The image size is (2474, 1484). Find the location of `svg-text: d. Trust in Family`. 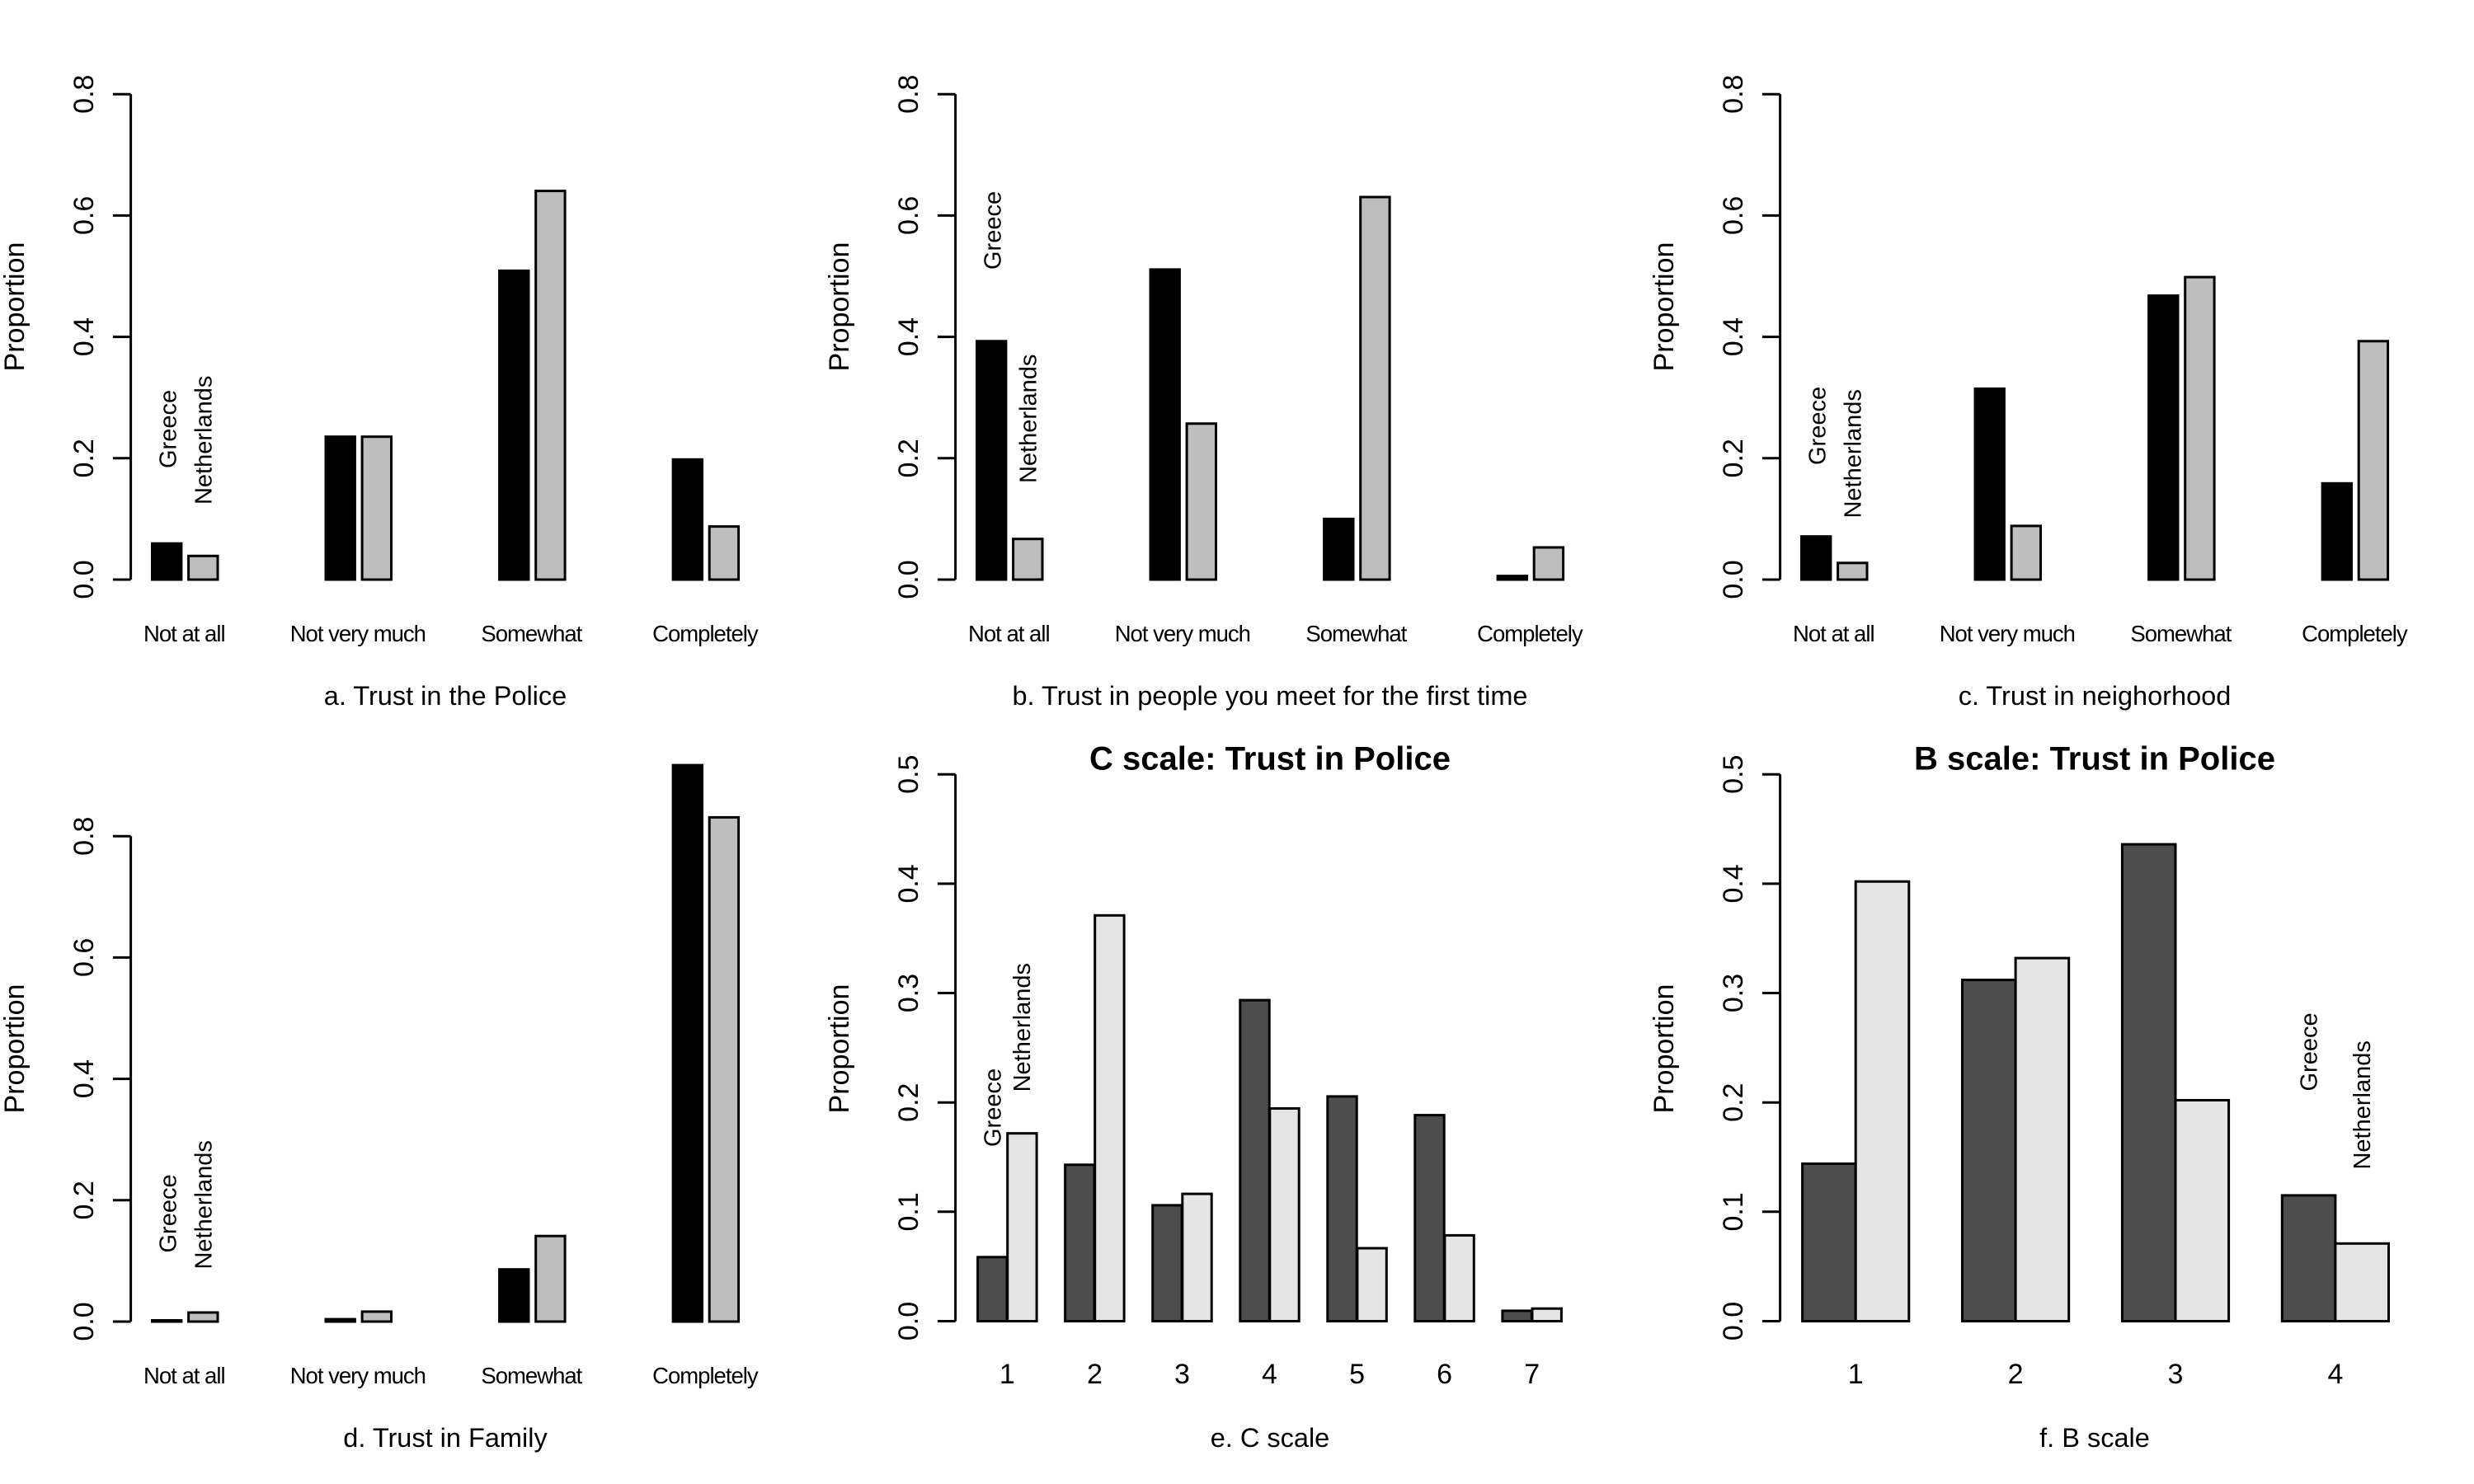

svg-text: d. Trust in Family is located at coordinates (445, 1438).